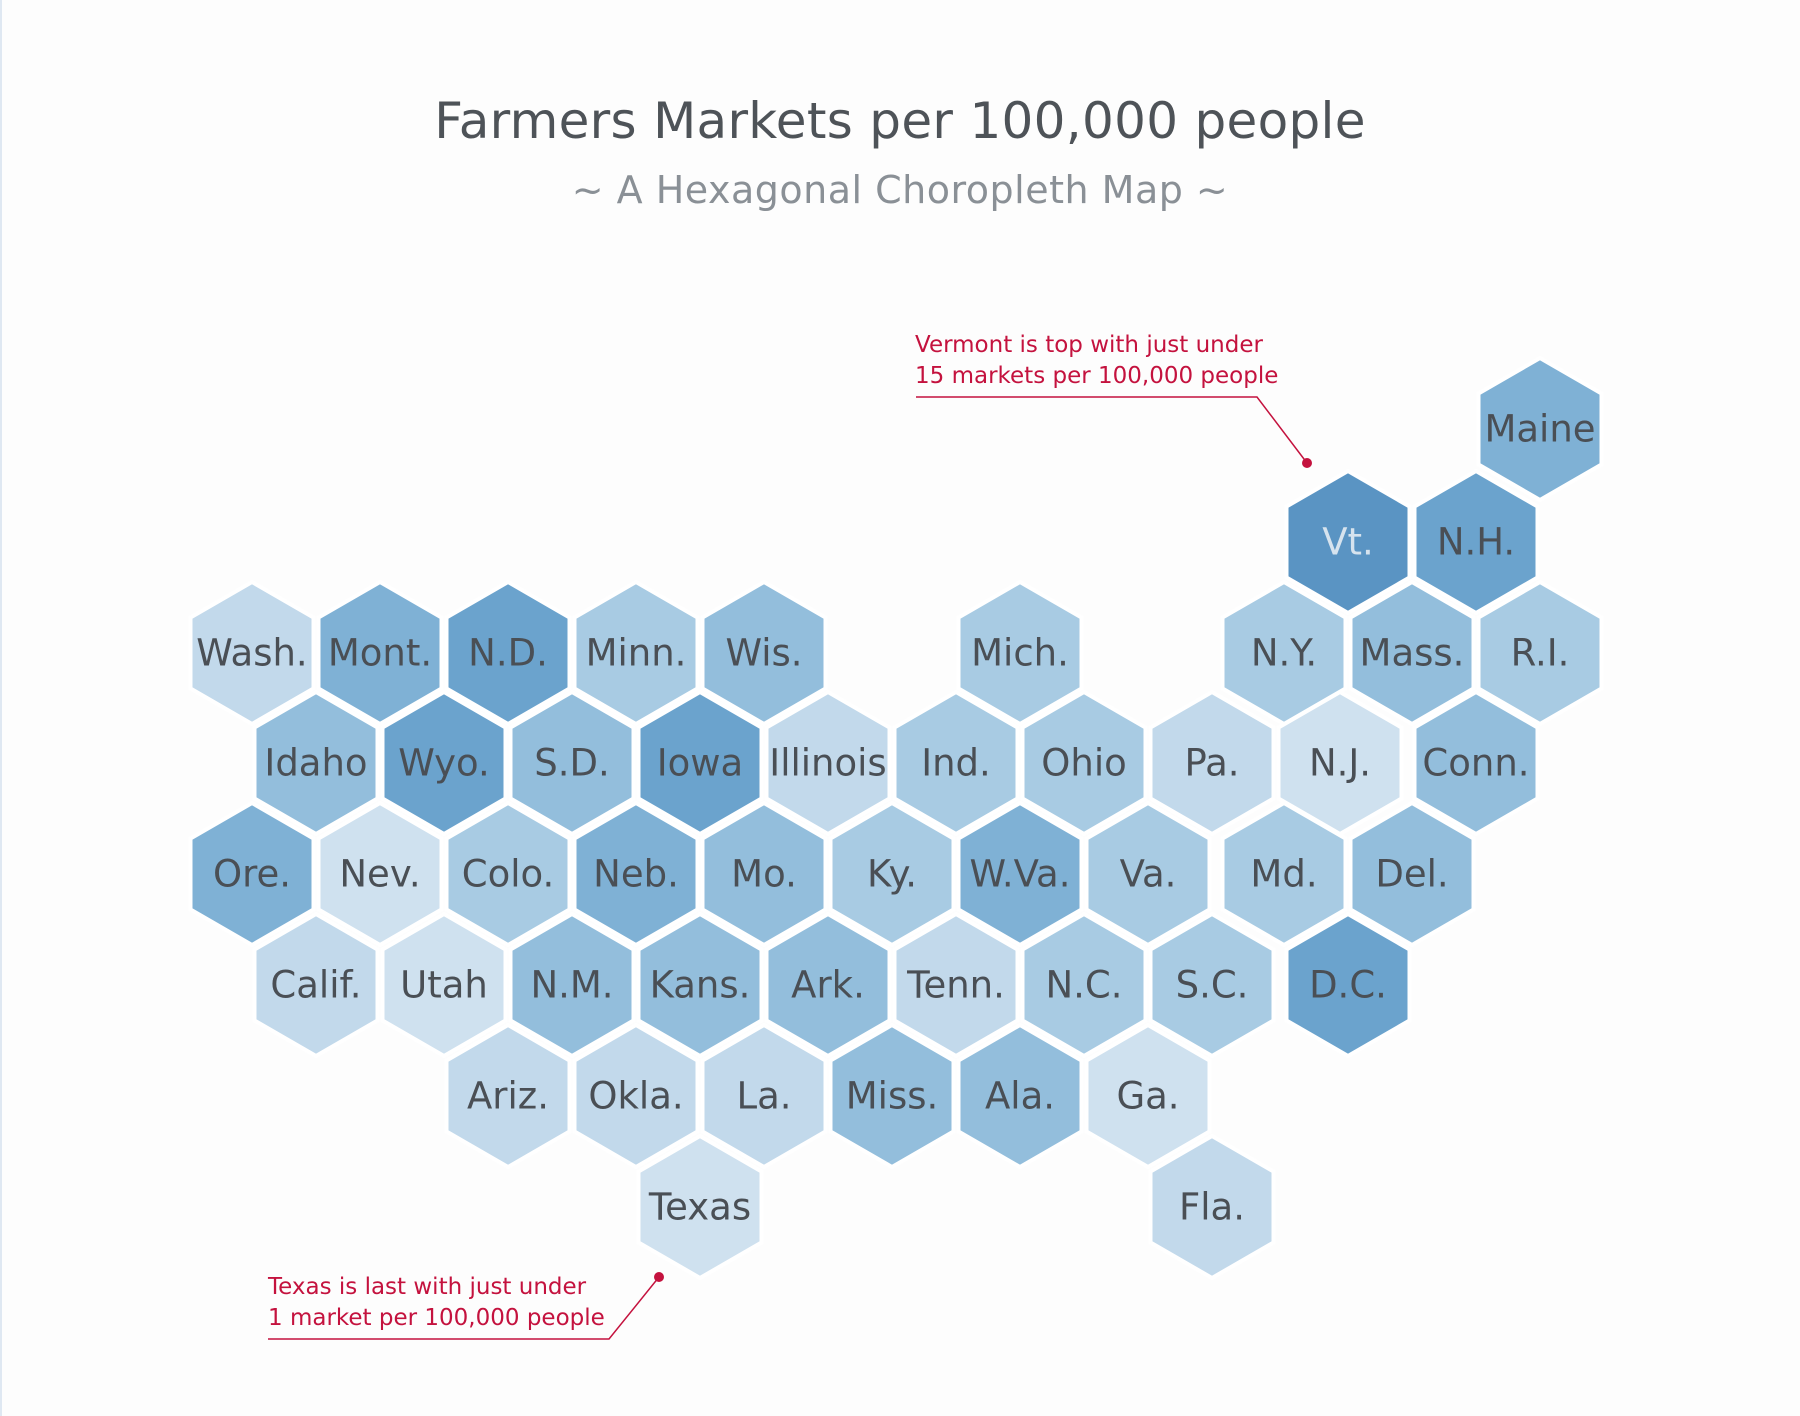  I want to click on state-hex-del: Del., so click(1412, 874).